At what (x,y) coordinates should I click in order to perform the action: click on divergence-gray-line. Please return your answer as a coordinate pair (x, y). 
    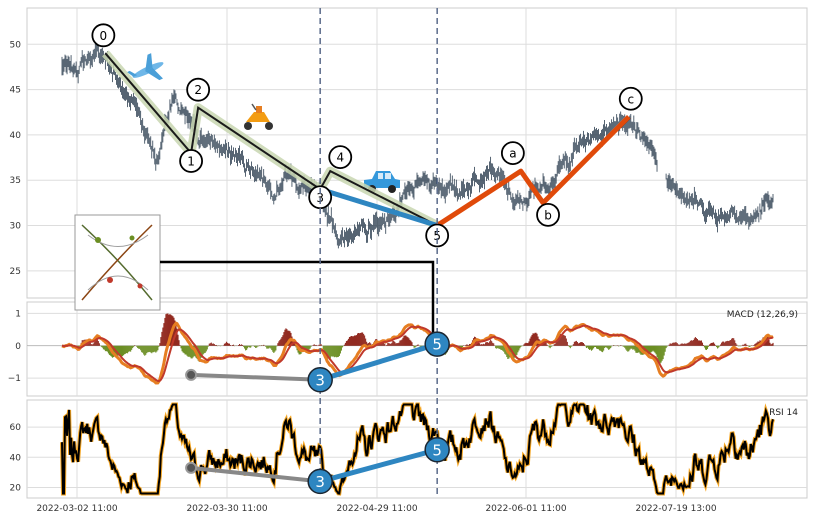
    Looking at the image, I should click on (256, 377).